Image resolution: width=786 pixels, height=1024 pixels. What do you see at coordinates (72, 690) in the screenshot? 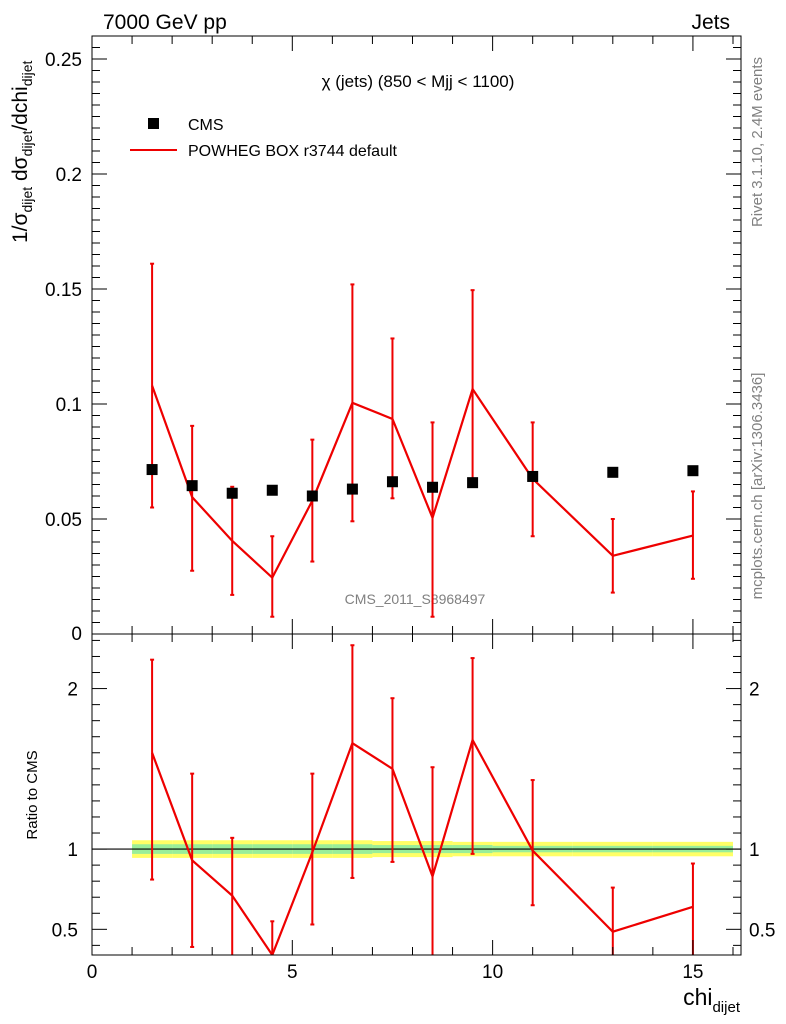
I see `ratio-y-tick-label-left: 2` at bounding box center [72, 690].